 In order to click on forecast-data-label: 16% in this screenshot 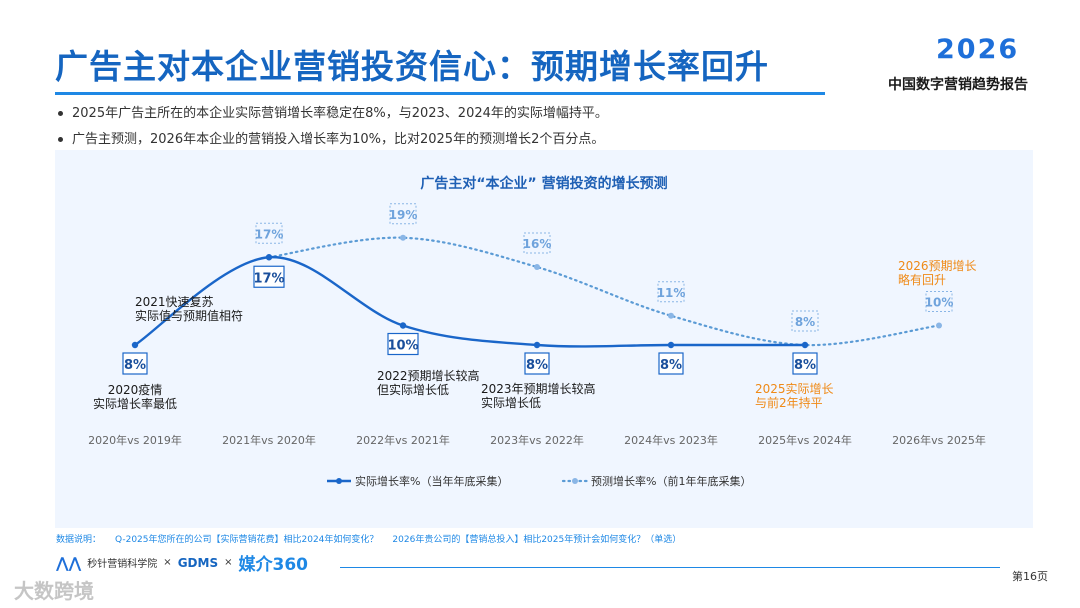, I will do `click(537, 244)`.